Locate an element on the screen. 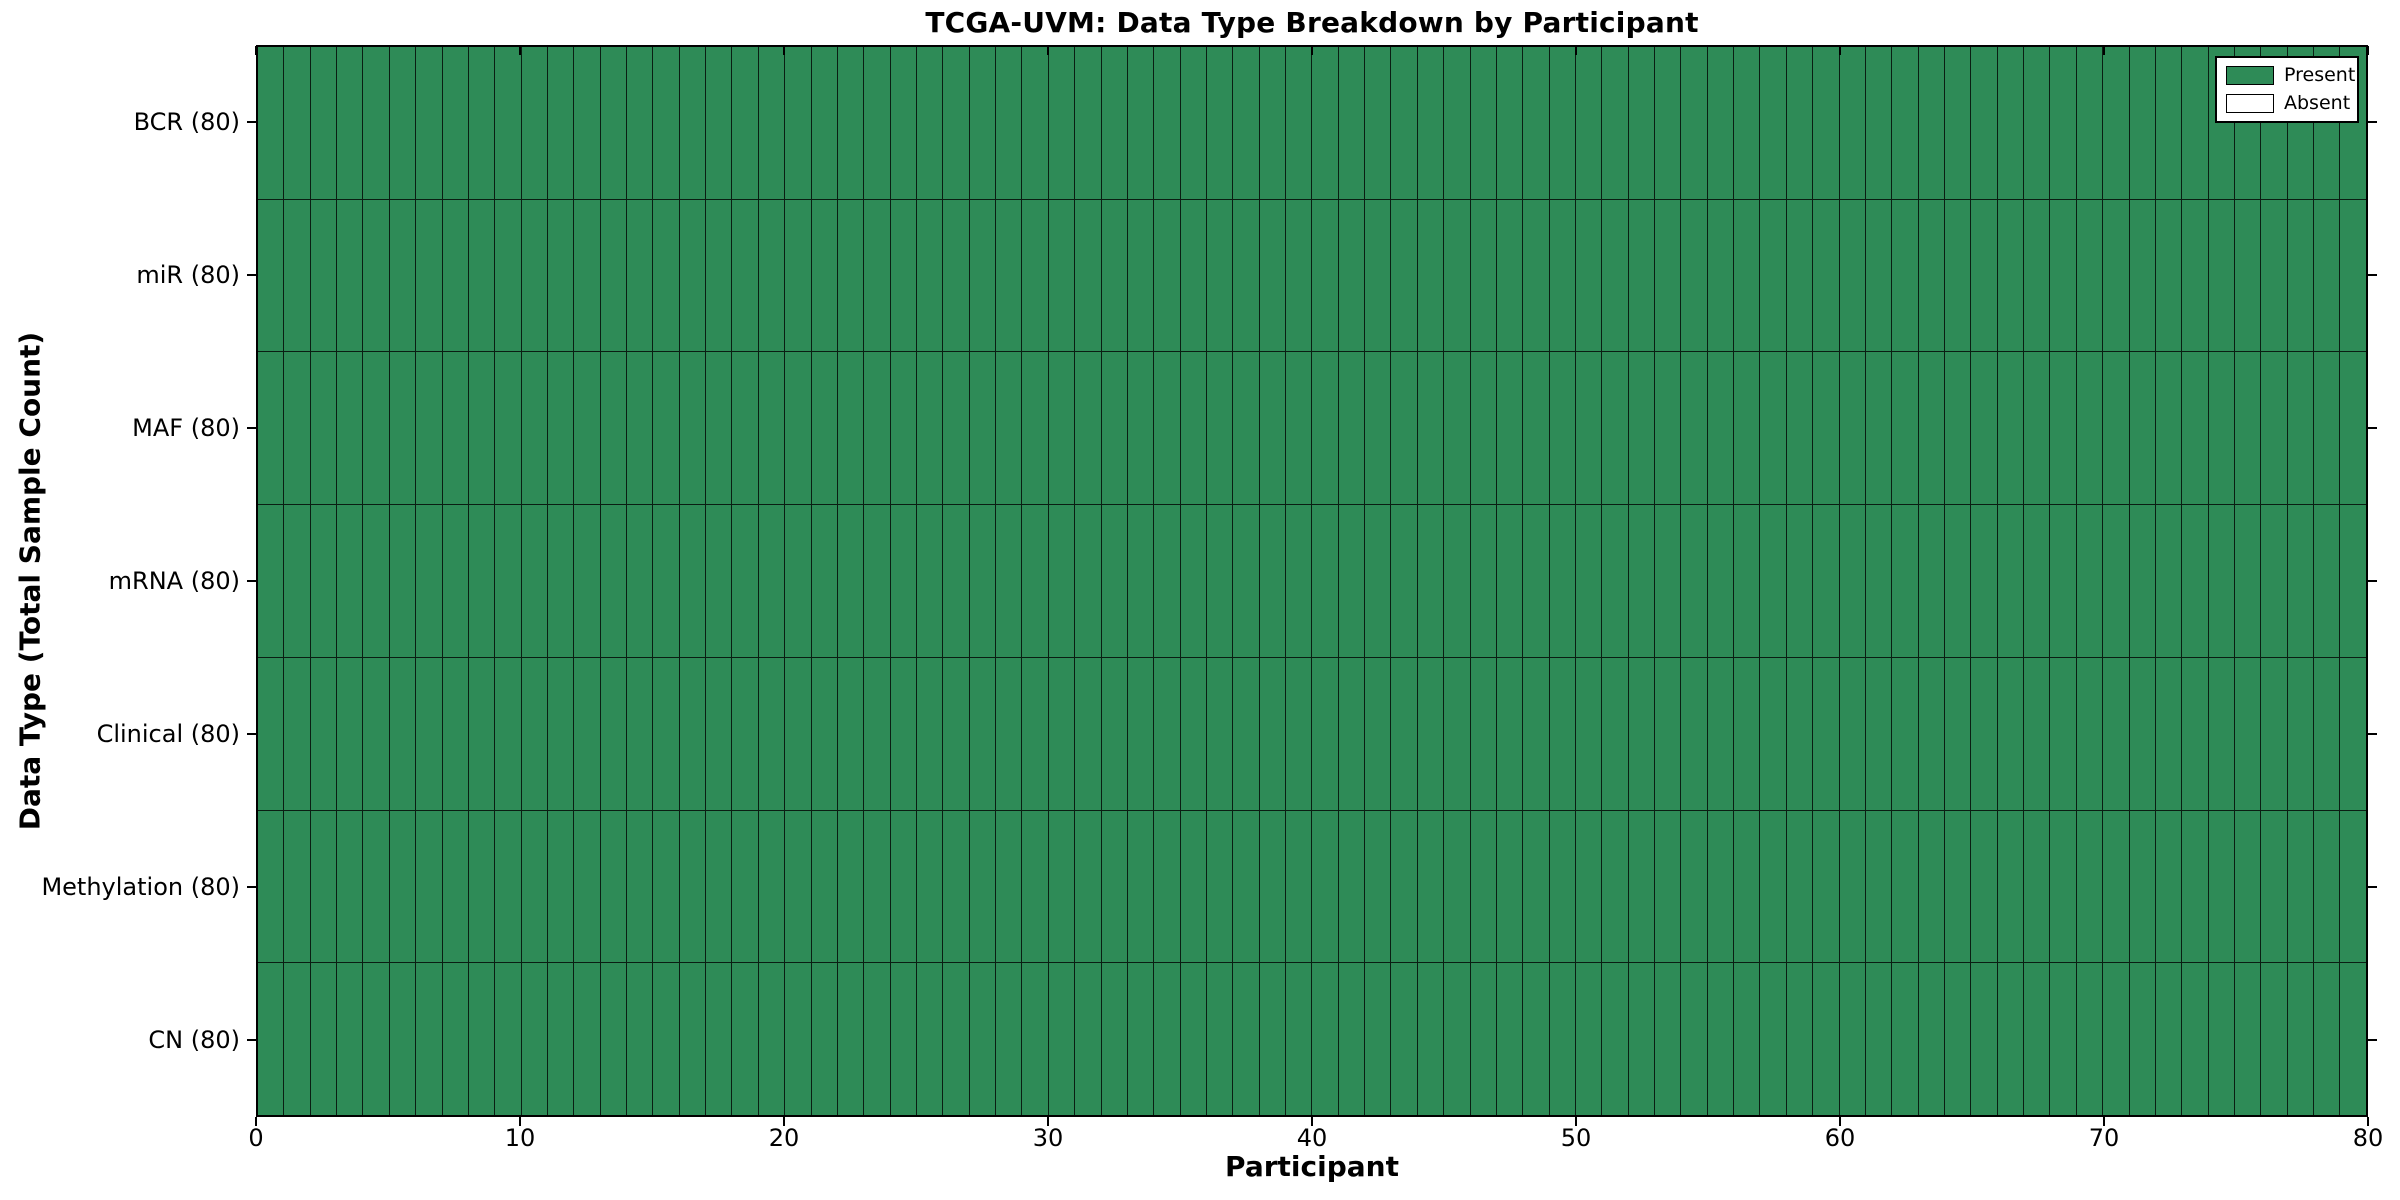  x-tick-label-40: 40 is located at coordinates (1312, 1138).